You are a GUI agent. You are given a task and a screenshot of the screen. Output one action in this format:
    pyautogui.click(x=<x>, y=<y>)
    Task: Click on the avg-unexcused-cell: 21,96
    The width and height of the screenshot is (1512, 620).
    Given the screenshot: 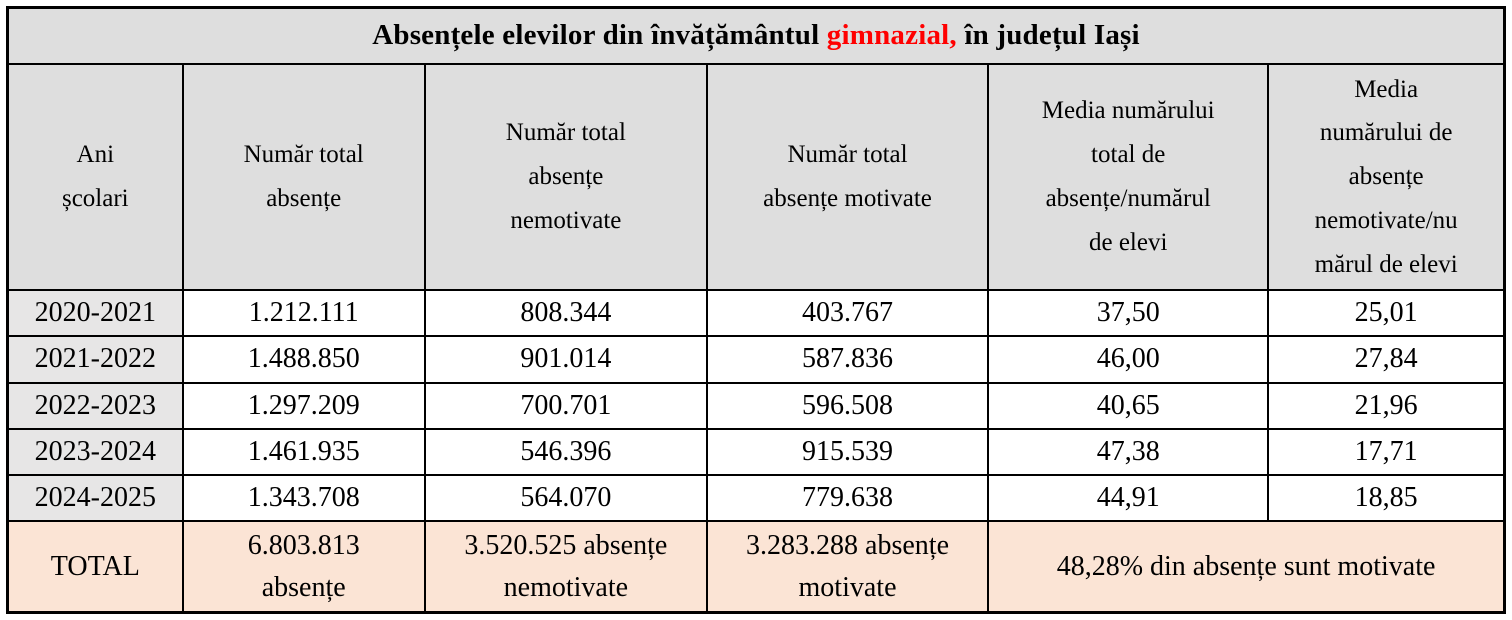 What is the action you would take?
    pyautogui.click(x=1386, y=405)
    